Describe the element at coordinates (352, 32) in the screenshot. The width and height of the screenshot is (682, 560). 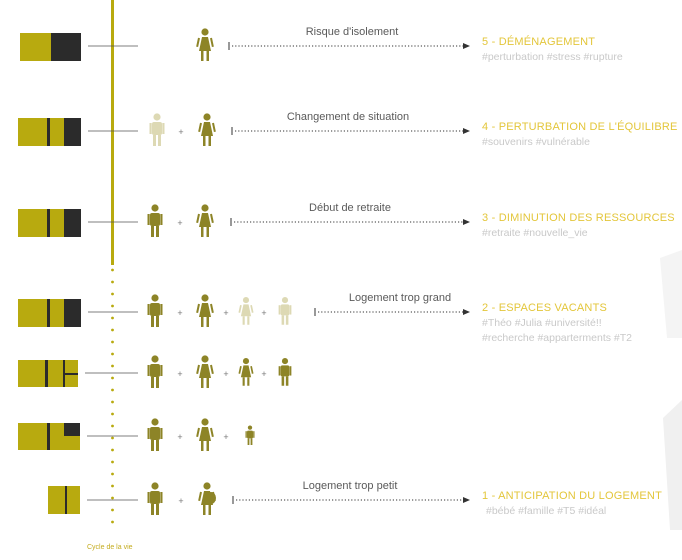
I see `row-condition-label: Risque d'isolement` at that location.